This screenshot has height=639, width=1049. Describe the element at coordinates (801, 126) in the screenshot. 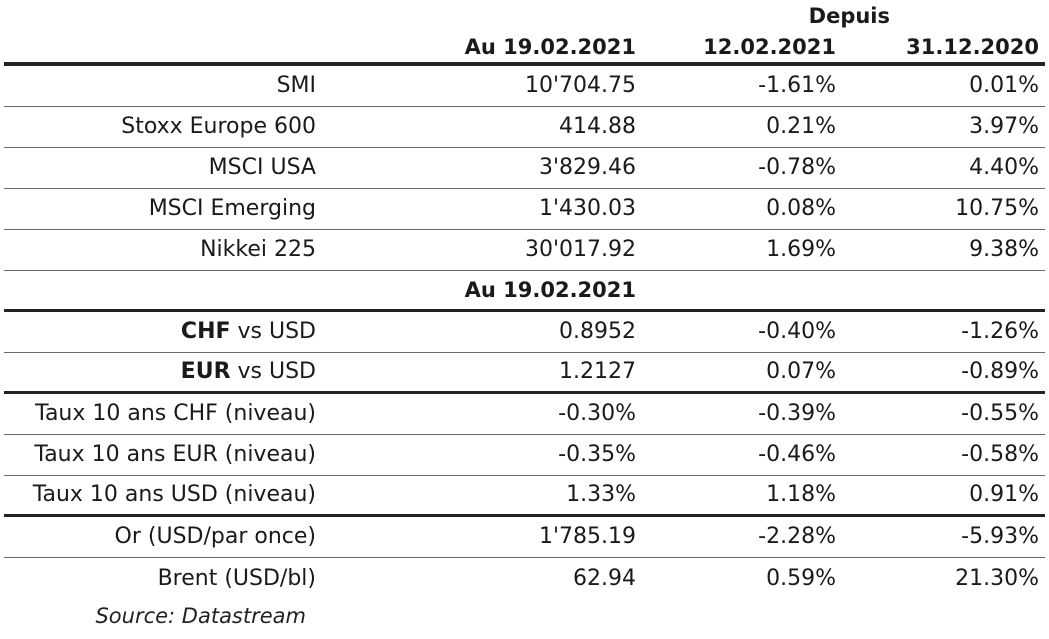

I see `row-change-1: 0.21%` at that location.